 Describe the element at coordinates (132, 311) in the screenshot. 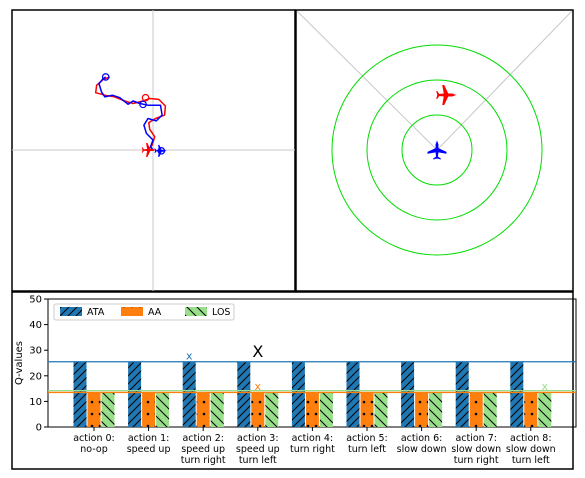

I see `legend-swatch-aa` at that location.